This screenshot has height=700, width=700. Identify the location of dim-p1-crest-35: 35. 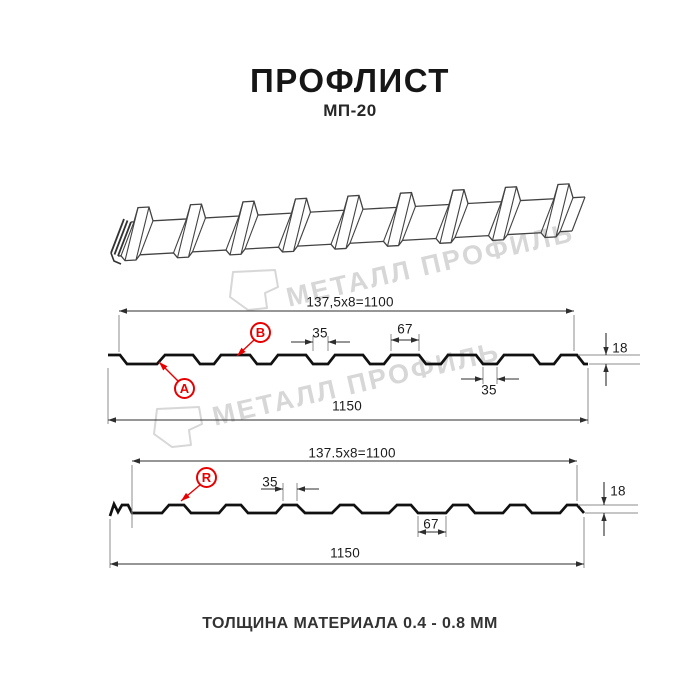
(320, 333).